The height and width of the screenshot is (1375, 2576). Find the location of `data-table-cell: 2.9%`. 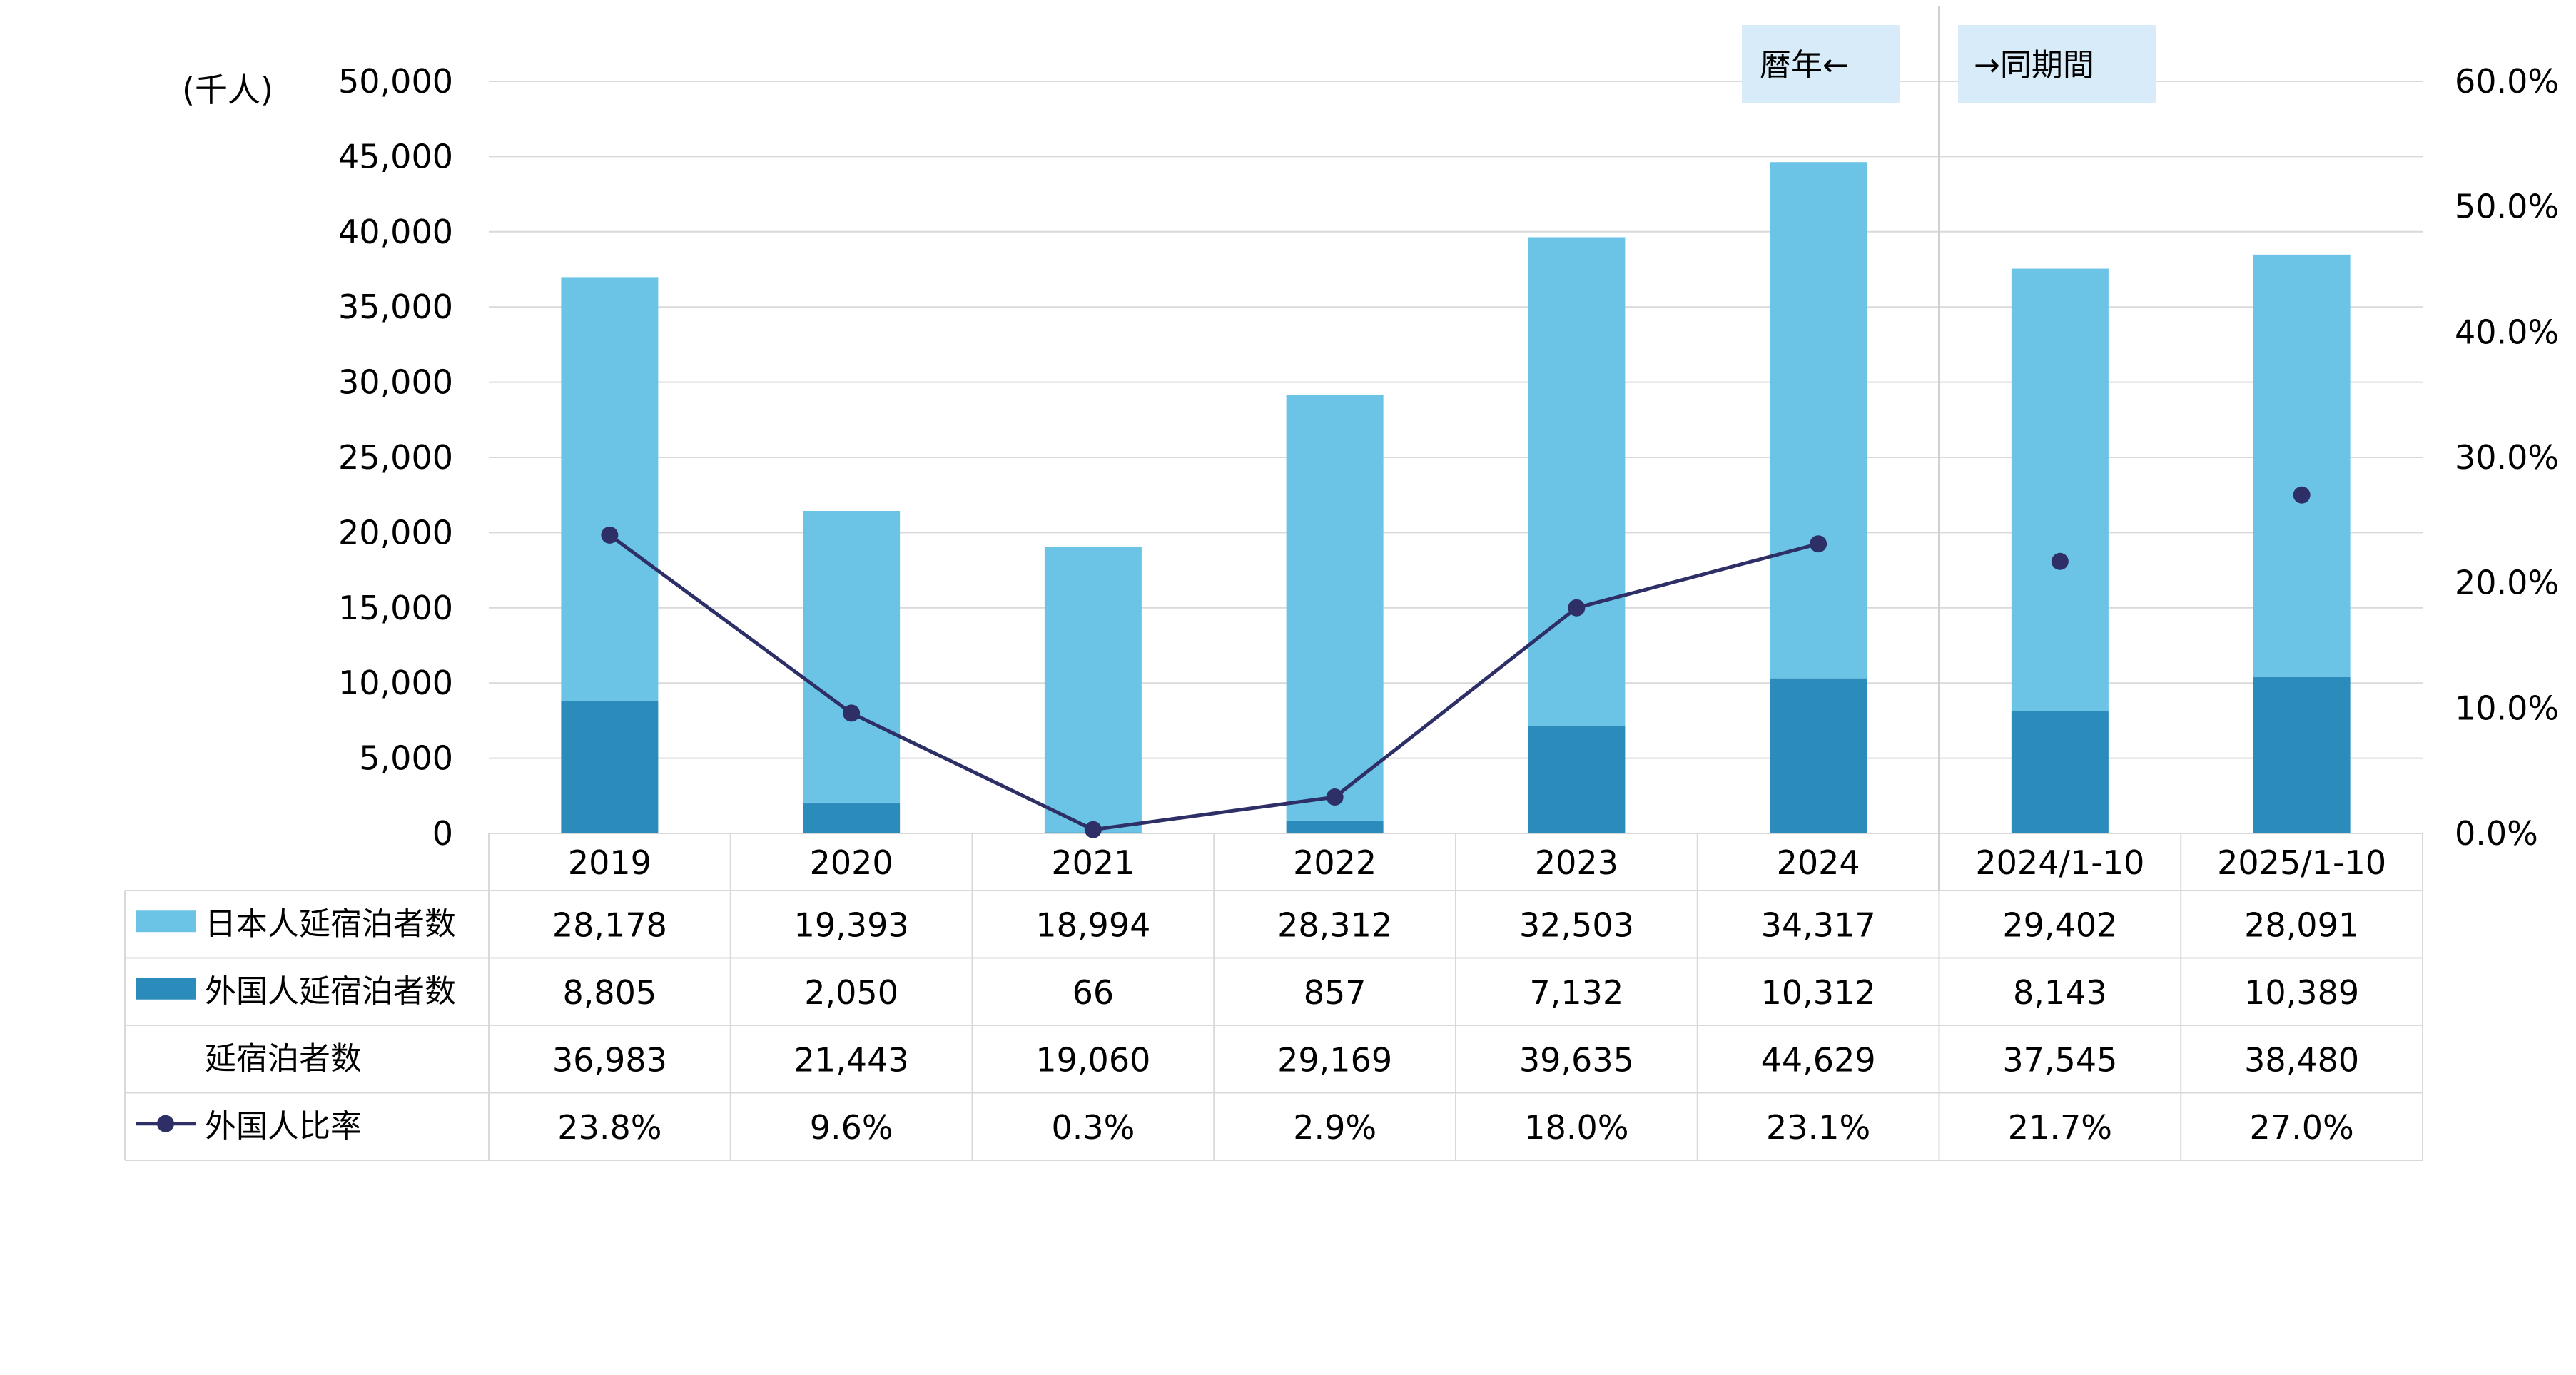

data-table-cell: 2.9% is located at coordinates (1334, 1128).